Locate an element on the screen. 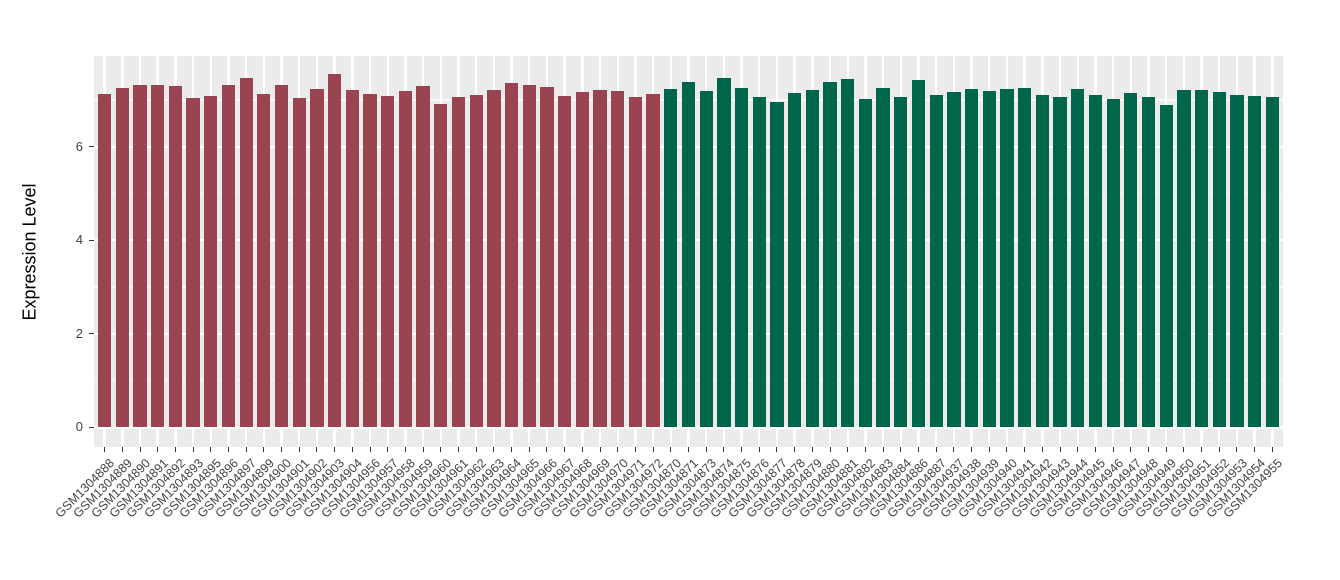  y-tick-label: 4 is located at coordinates (79, 240).